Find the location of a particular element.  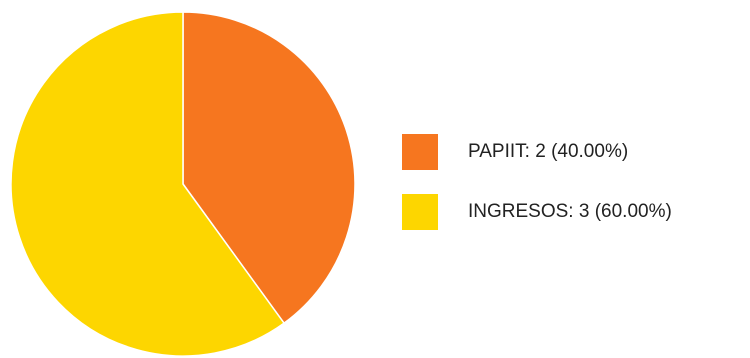

legend-swatch-ingresos is located at coordinates (420, 212).